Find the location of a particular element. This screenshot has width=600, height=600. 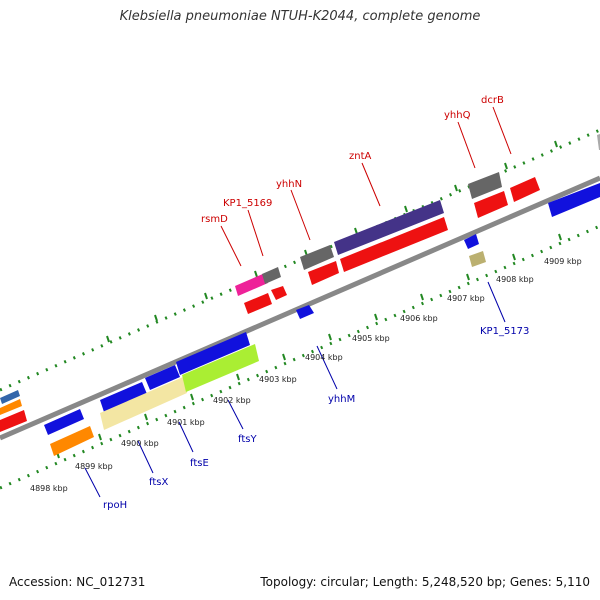

gene-rpoH is located at coordinates (72, 441).